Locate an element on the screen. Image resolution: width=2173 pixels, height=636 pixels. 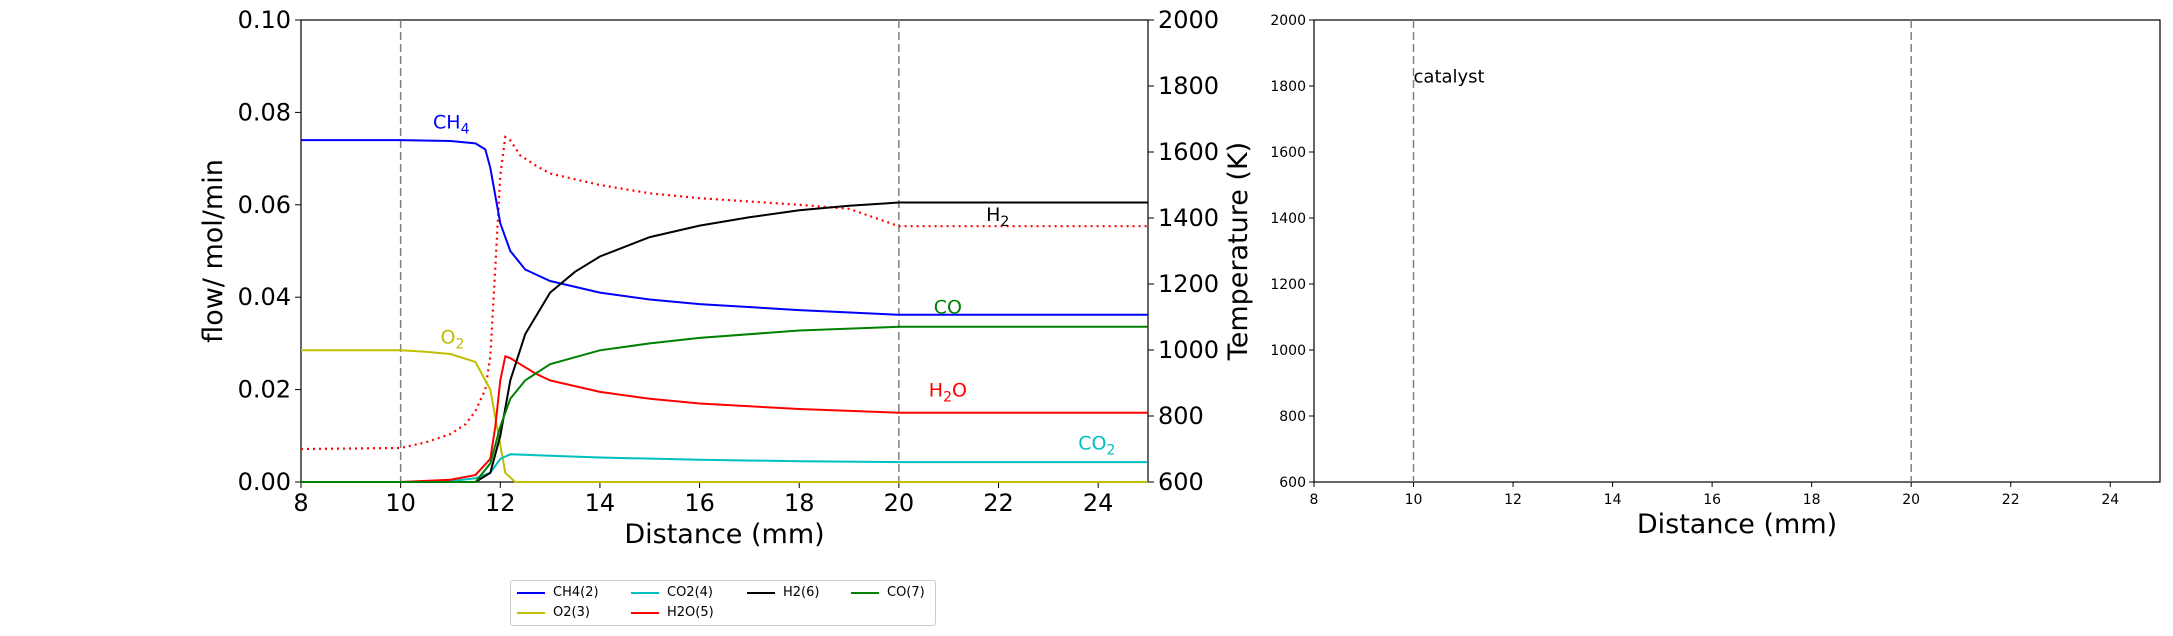
y3-tick-label-600: 600 is located at coordinates (1292, 483).